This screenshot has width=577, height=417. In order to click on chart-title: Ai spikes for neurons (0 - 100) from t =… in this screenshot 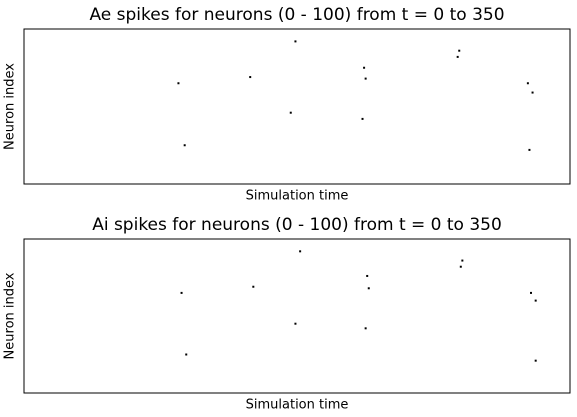, I will do `click(297, 225)`.